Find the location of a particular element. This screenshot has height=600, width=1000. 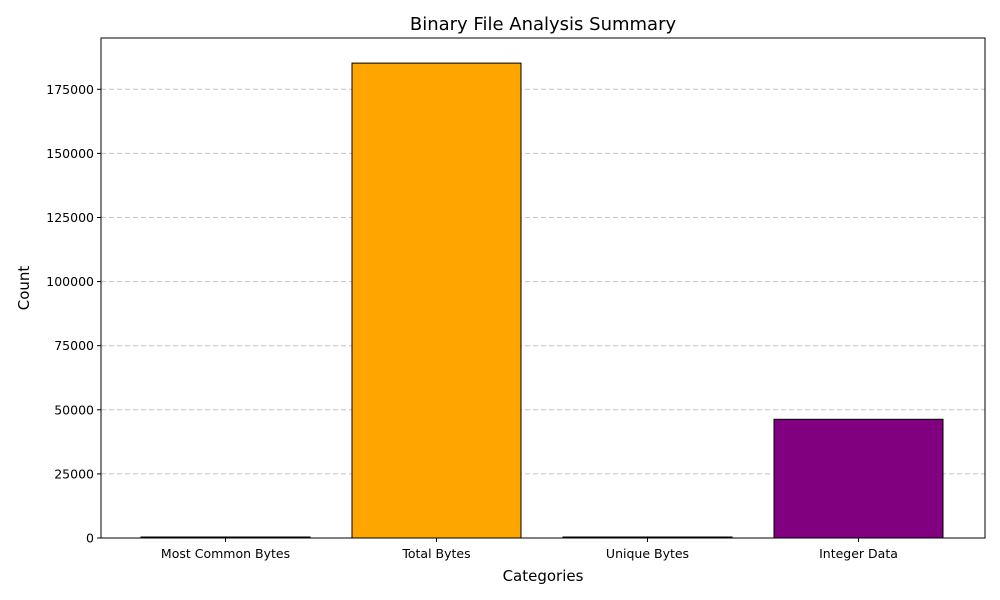

y-tick-label: 25000 is located at coordinates (74, 473).